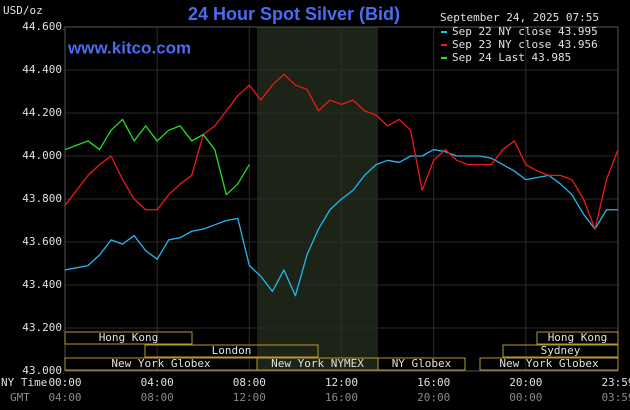  Describe the element at coordinates (157, 397) in the screenshot. I see `x2-tick-label: 08:00` at that location.